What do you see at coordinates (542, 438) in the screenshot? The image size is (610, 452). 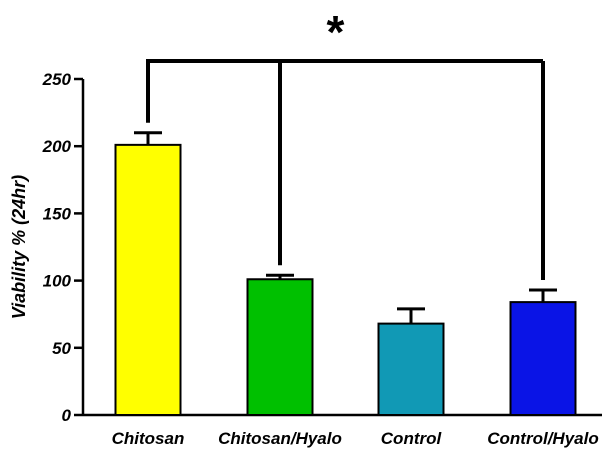 I see `category-label: Control/Hyalo` at bounding box center [542, 438].